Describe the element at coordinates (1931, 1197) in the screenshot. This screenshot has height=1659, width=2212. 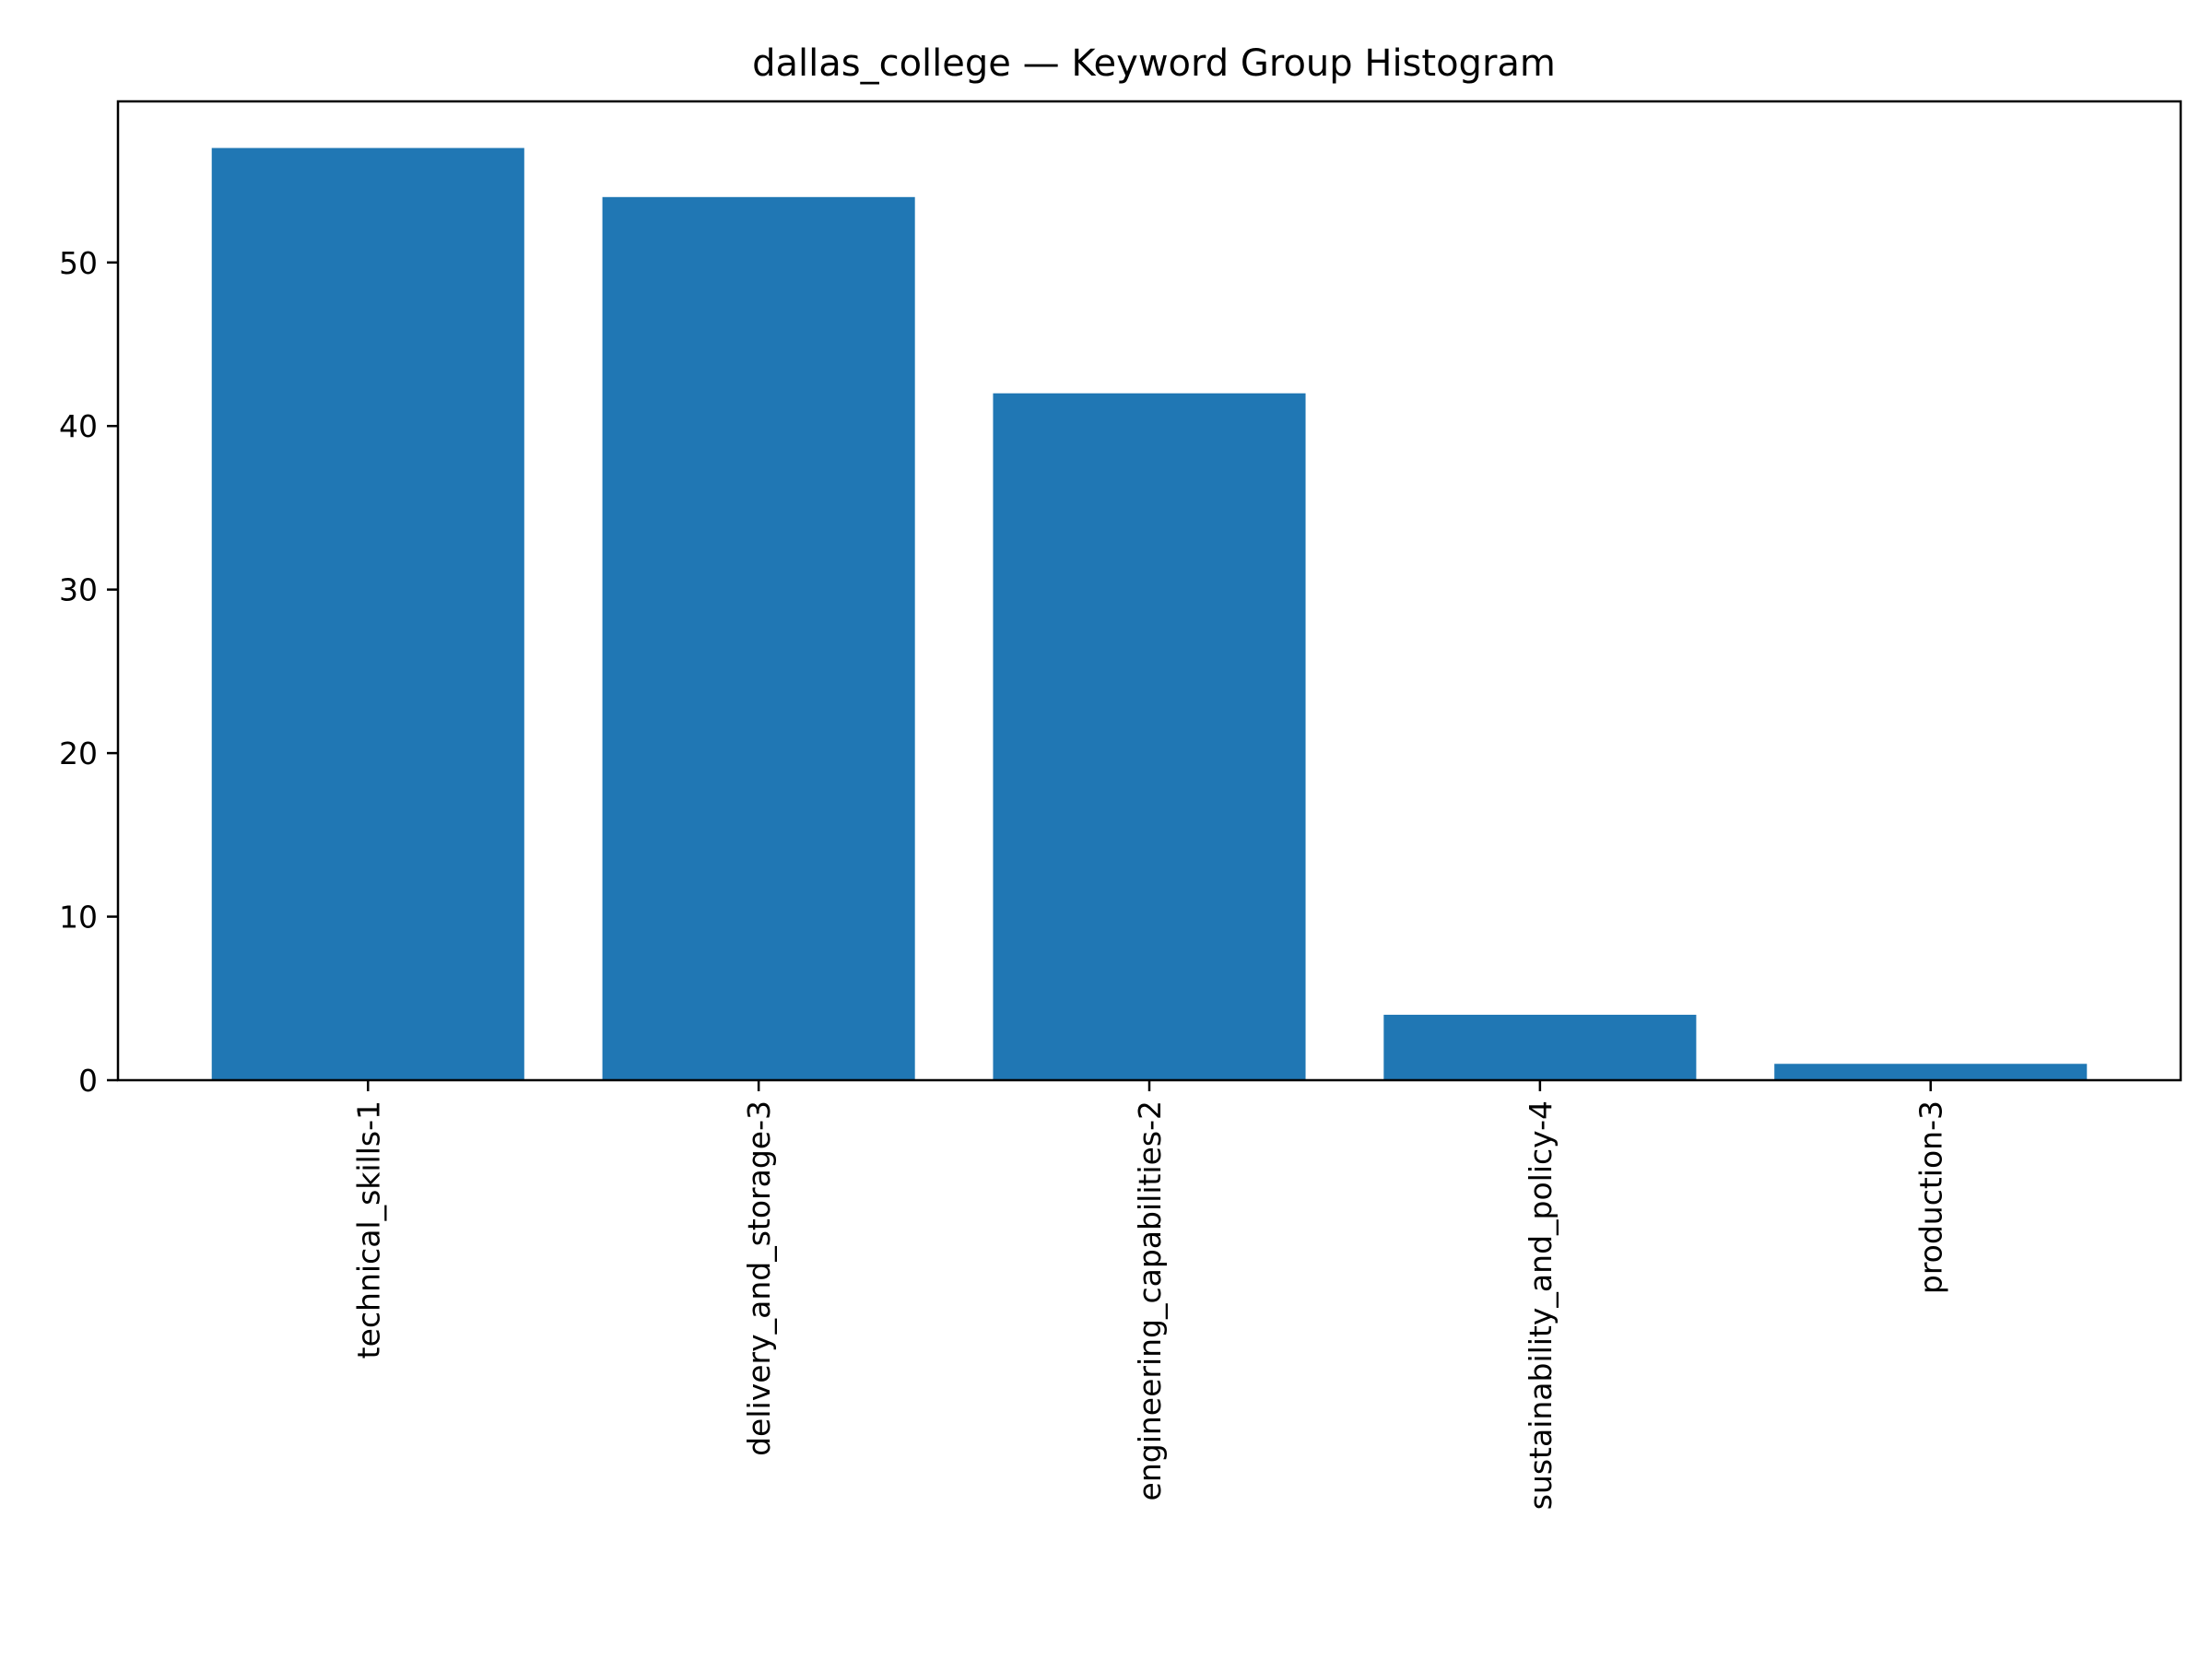
I see `x-tick-label: production-3` at that location.